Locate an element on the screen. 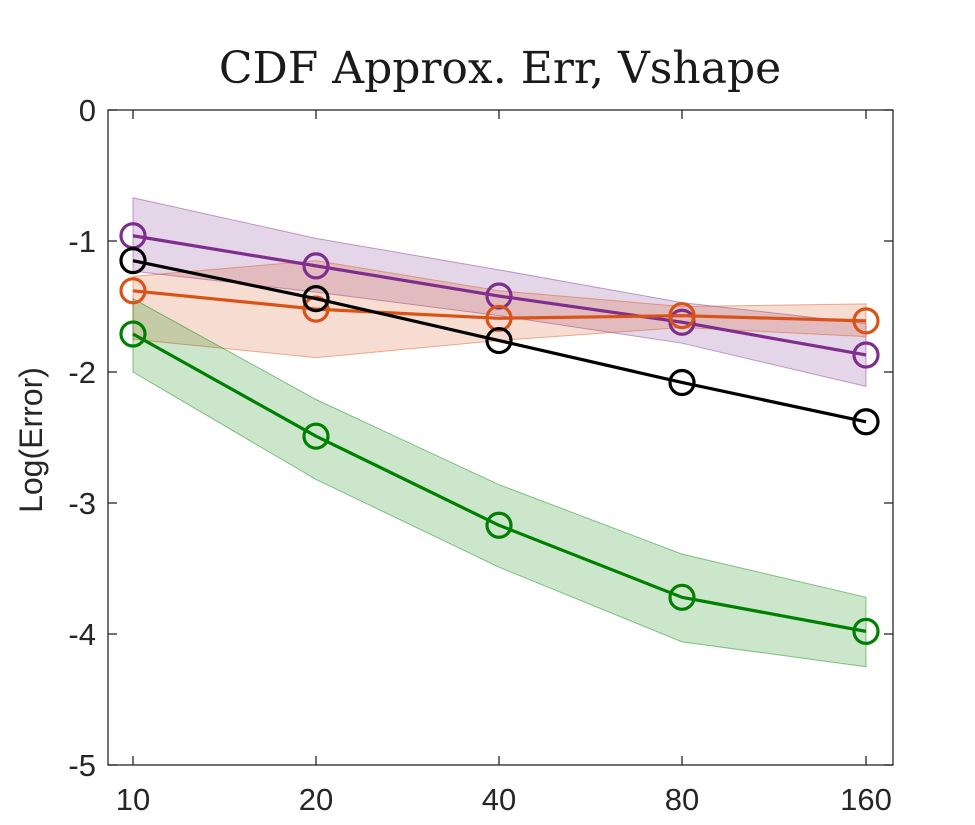  y-tick-label: -1 is located at coordinates (82, 241).